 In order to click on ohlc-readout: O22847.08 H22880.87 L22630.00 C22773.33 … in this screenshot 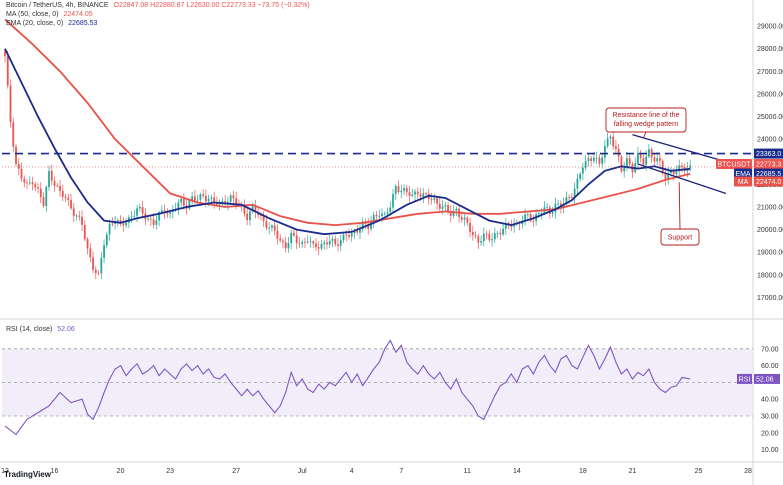, I will do `click(211, 5)`.